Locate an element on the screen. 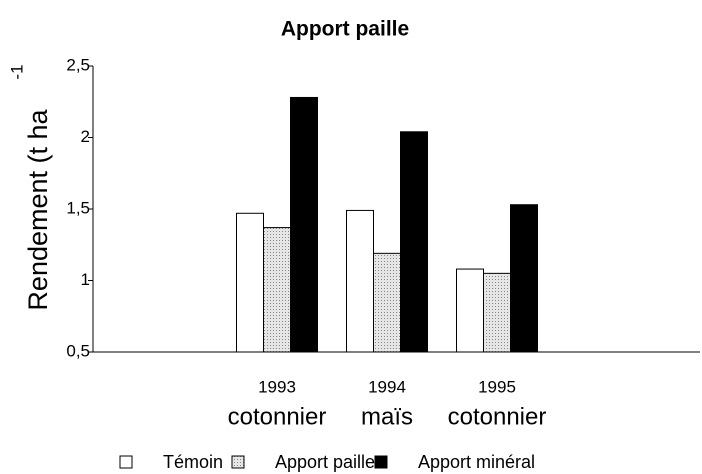  y-axis-label-sup: -1 is located at coordinates (16, 71).